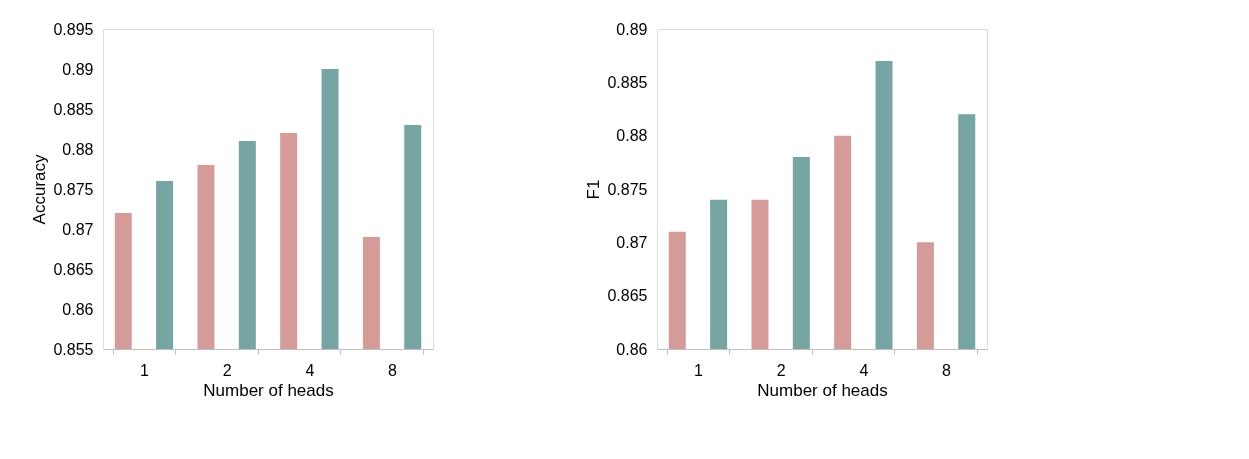 This screenshot has height=459, width=1249. Describe the element at coordinates (73, 349) in the screenshot. I see `y-tick-label: 0.855` at that location.